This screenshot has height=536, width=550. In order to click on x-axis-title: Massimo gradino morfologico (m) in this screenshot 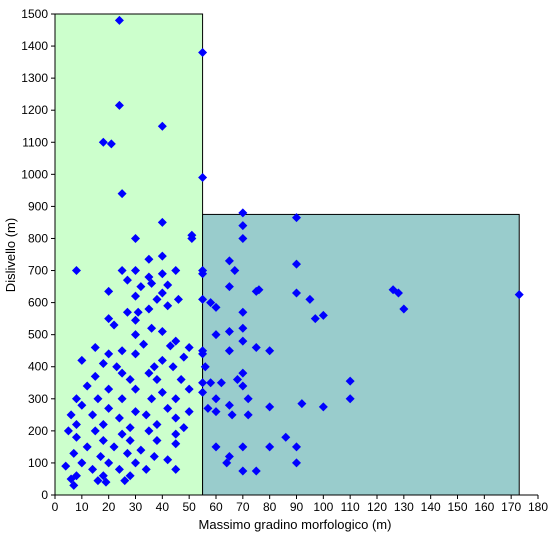, I will do `click(295, 524)`.